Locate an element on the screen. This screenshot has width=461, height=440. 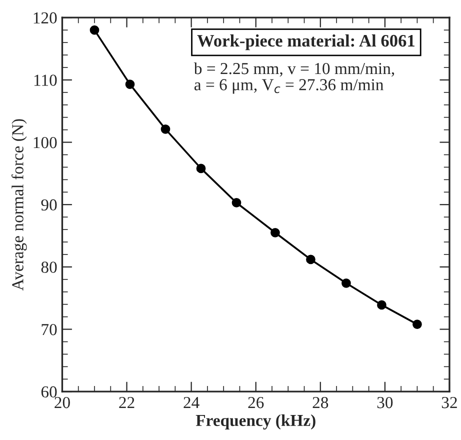
y-tick-label: 110 is located at coordinates (45, 80).